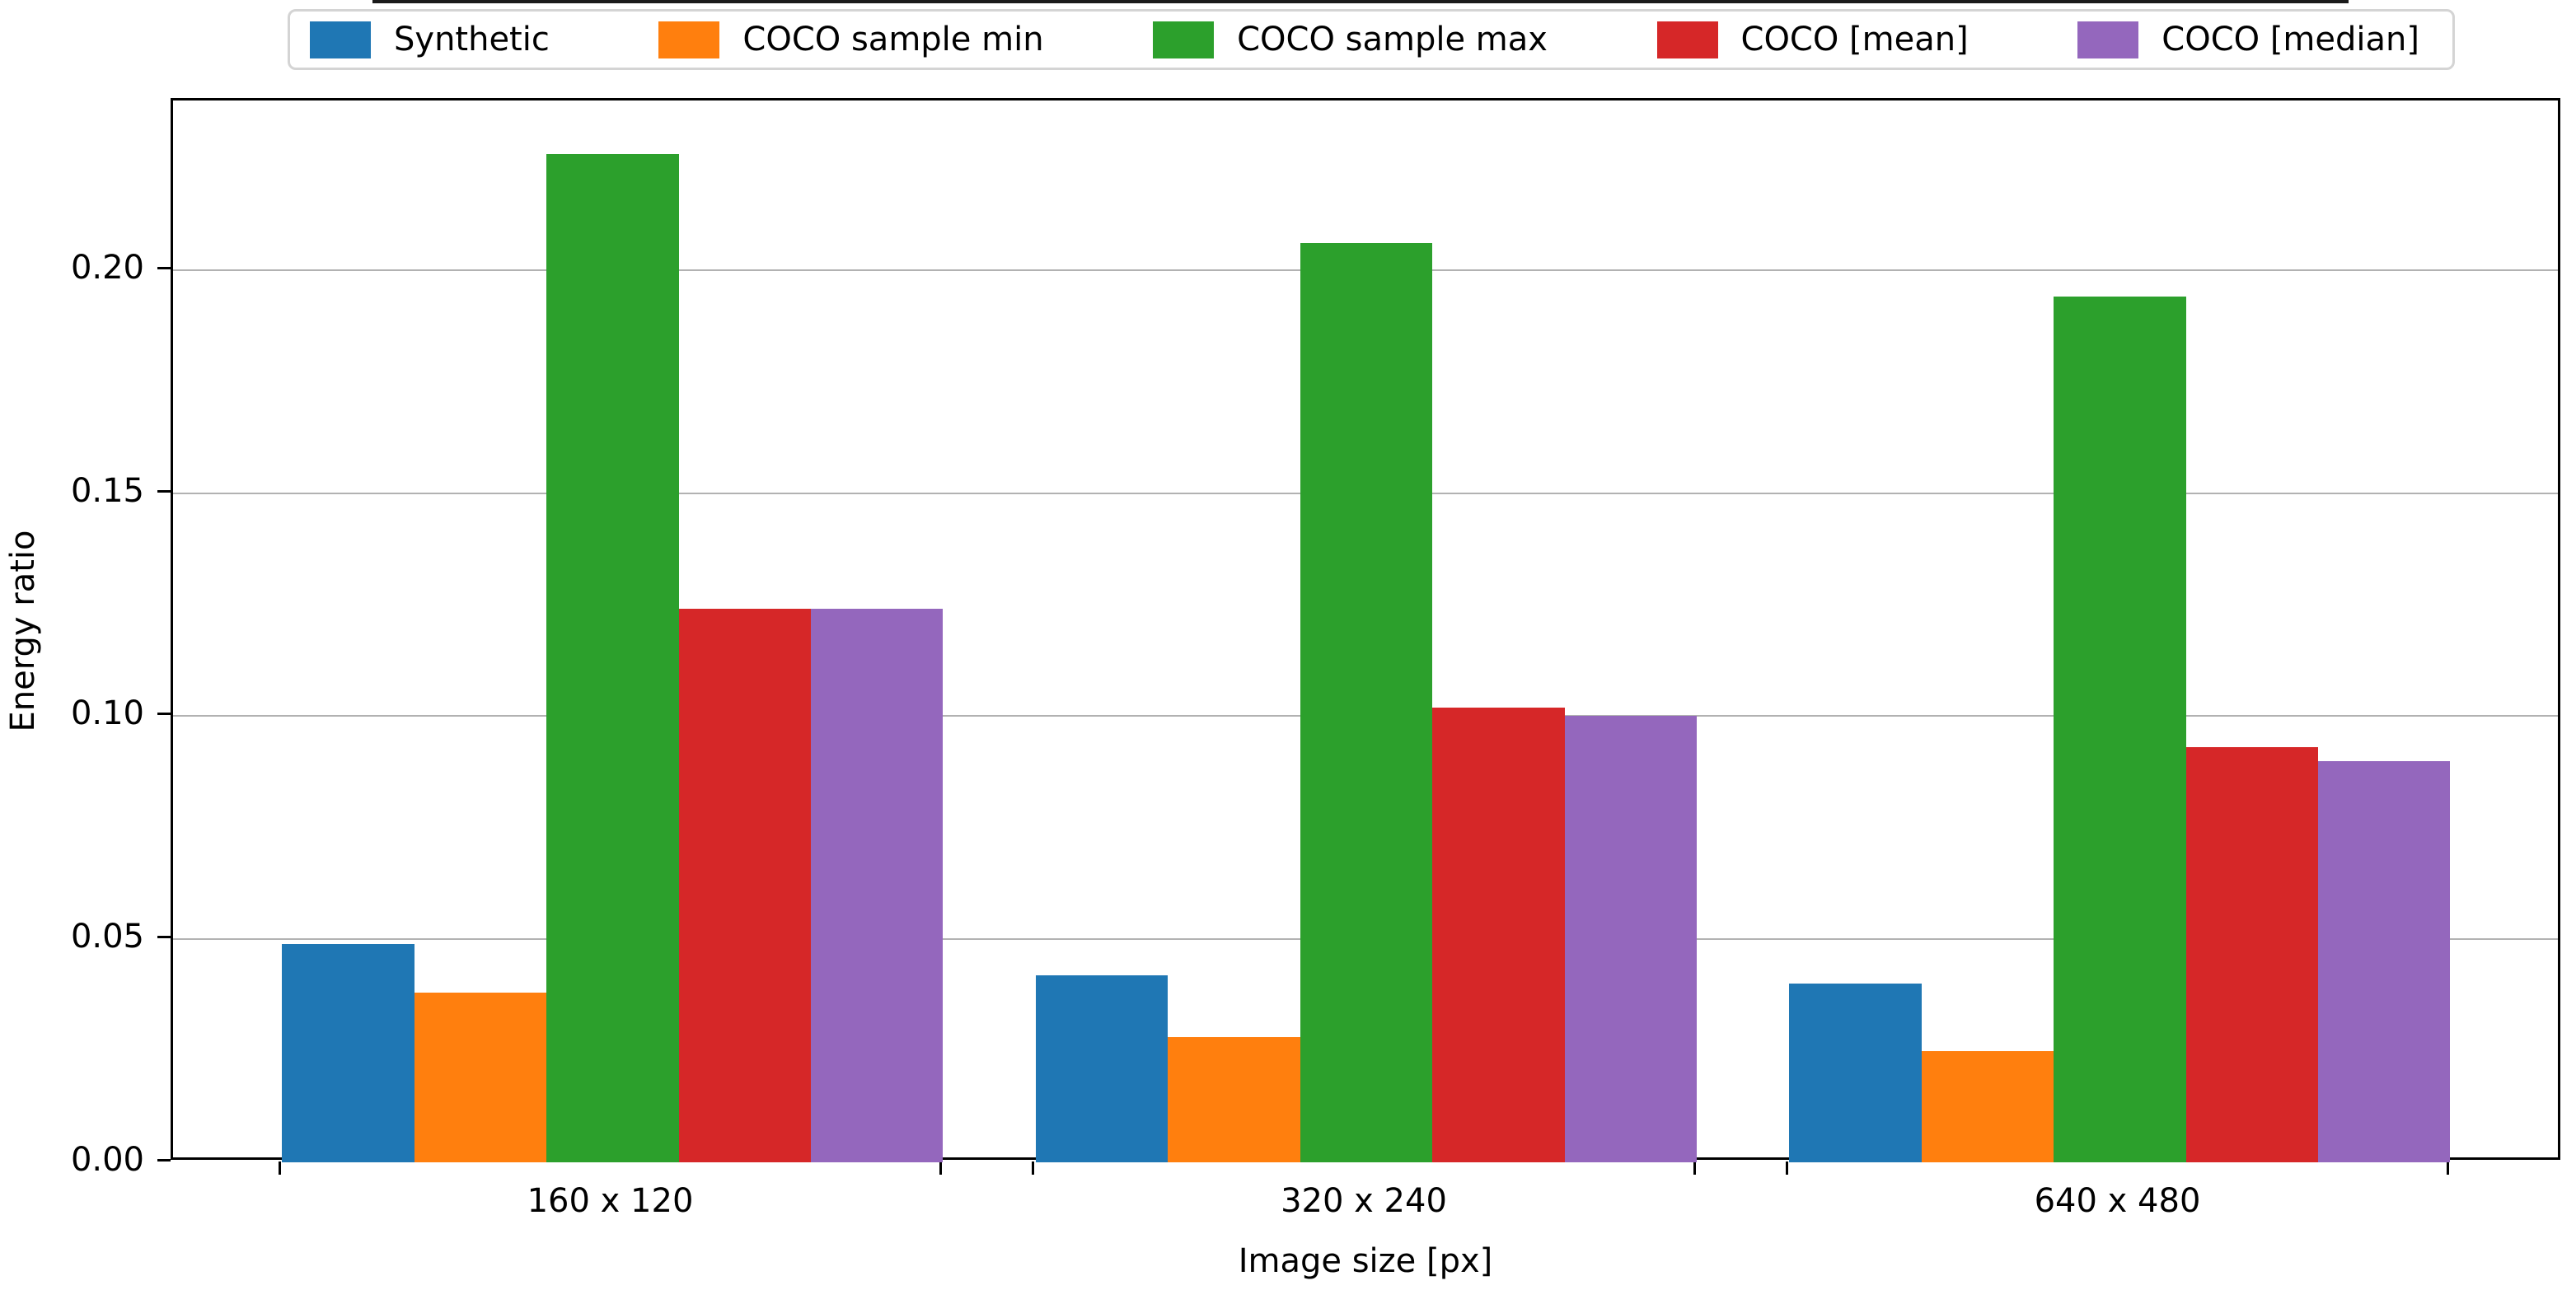 Image resolution: width=2576 pixels, height=1290 pixels. What do you see at coordinates (107, 1160) in the screenshot?
I see `y-tick-label-0.00: 0.00` at bounding box center [107, 1160].